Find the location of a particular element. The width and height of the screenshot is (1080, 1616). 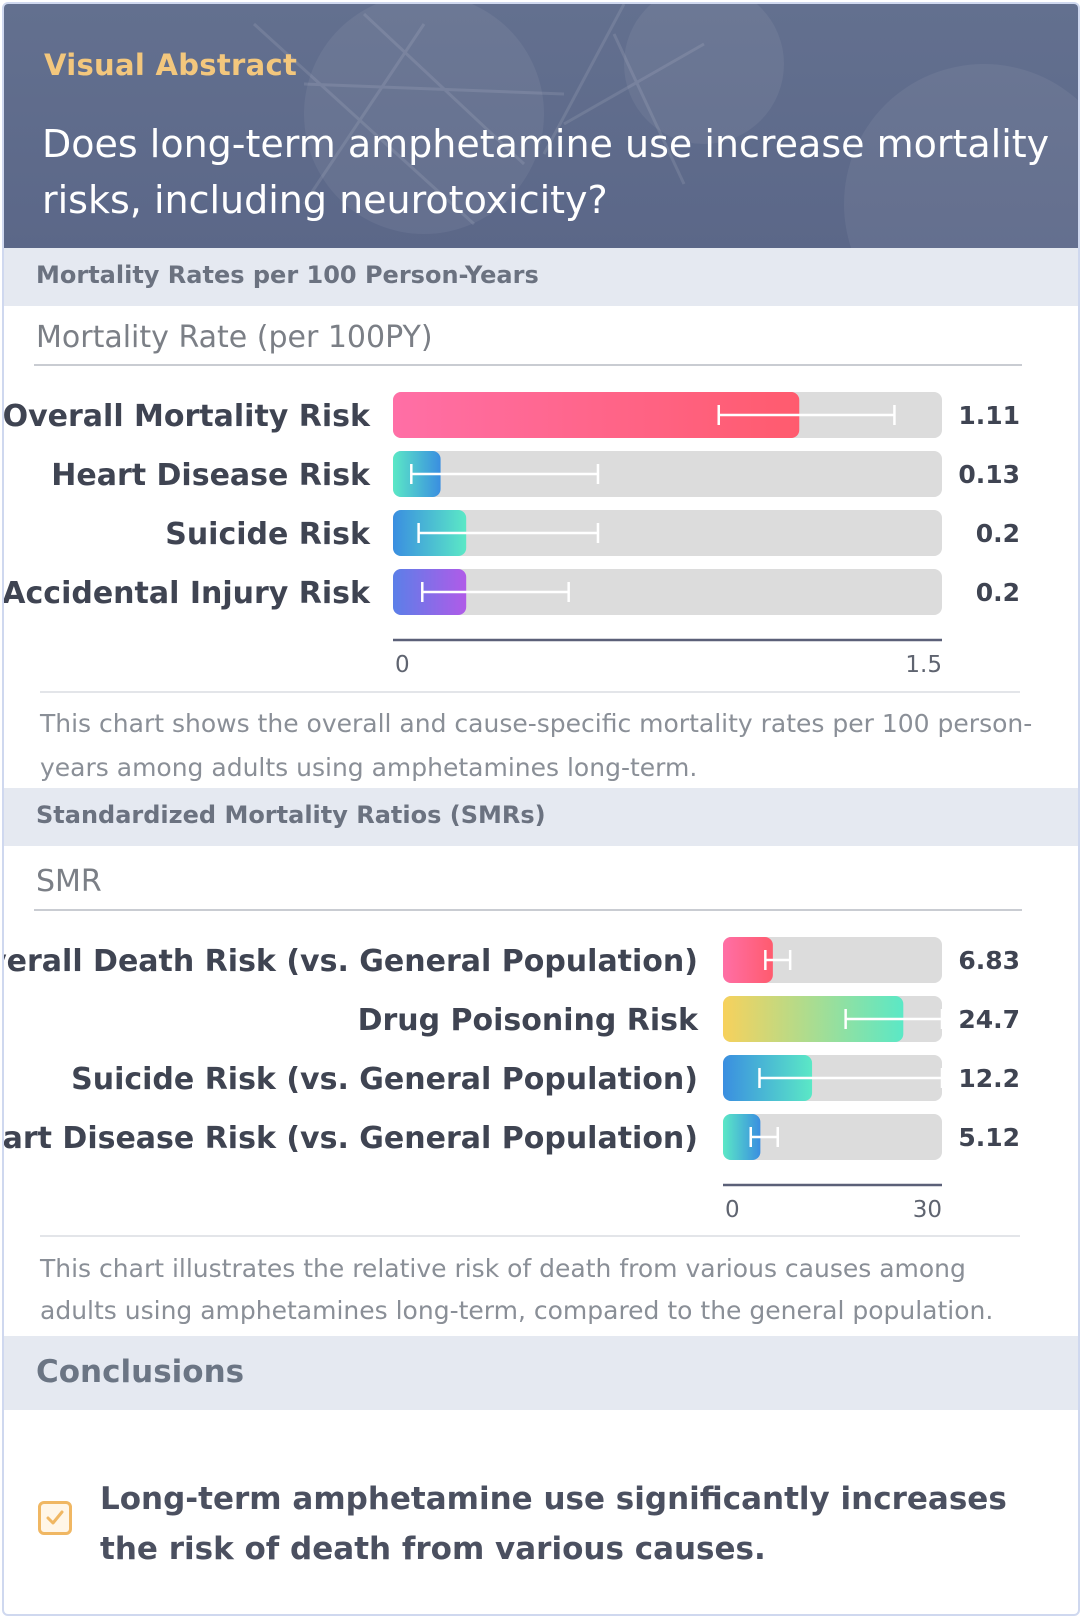

category-label: Suicide Risk (vs. General Population) is located at coordinates (384, 1079).